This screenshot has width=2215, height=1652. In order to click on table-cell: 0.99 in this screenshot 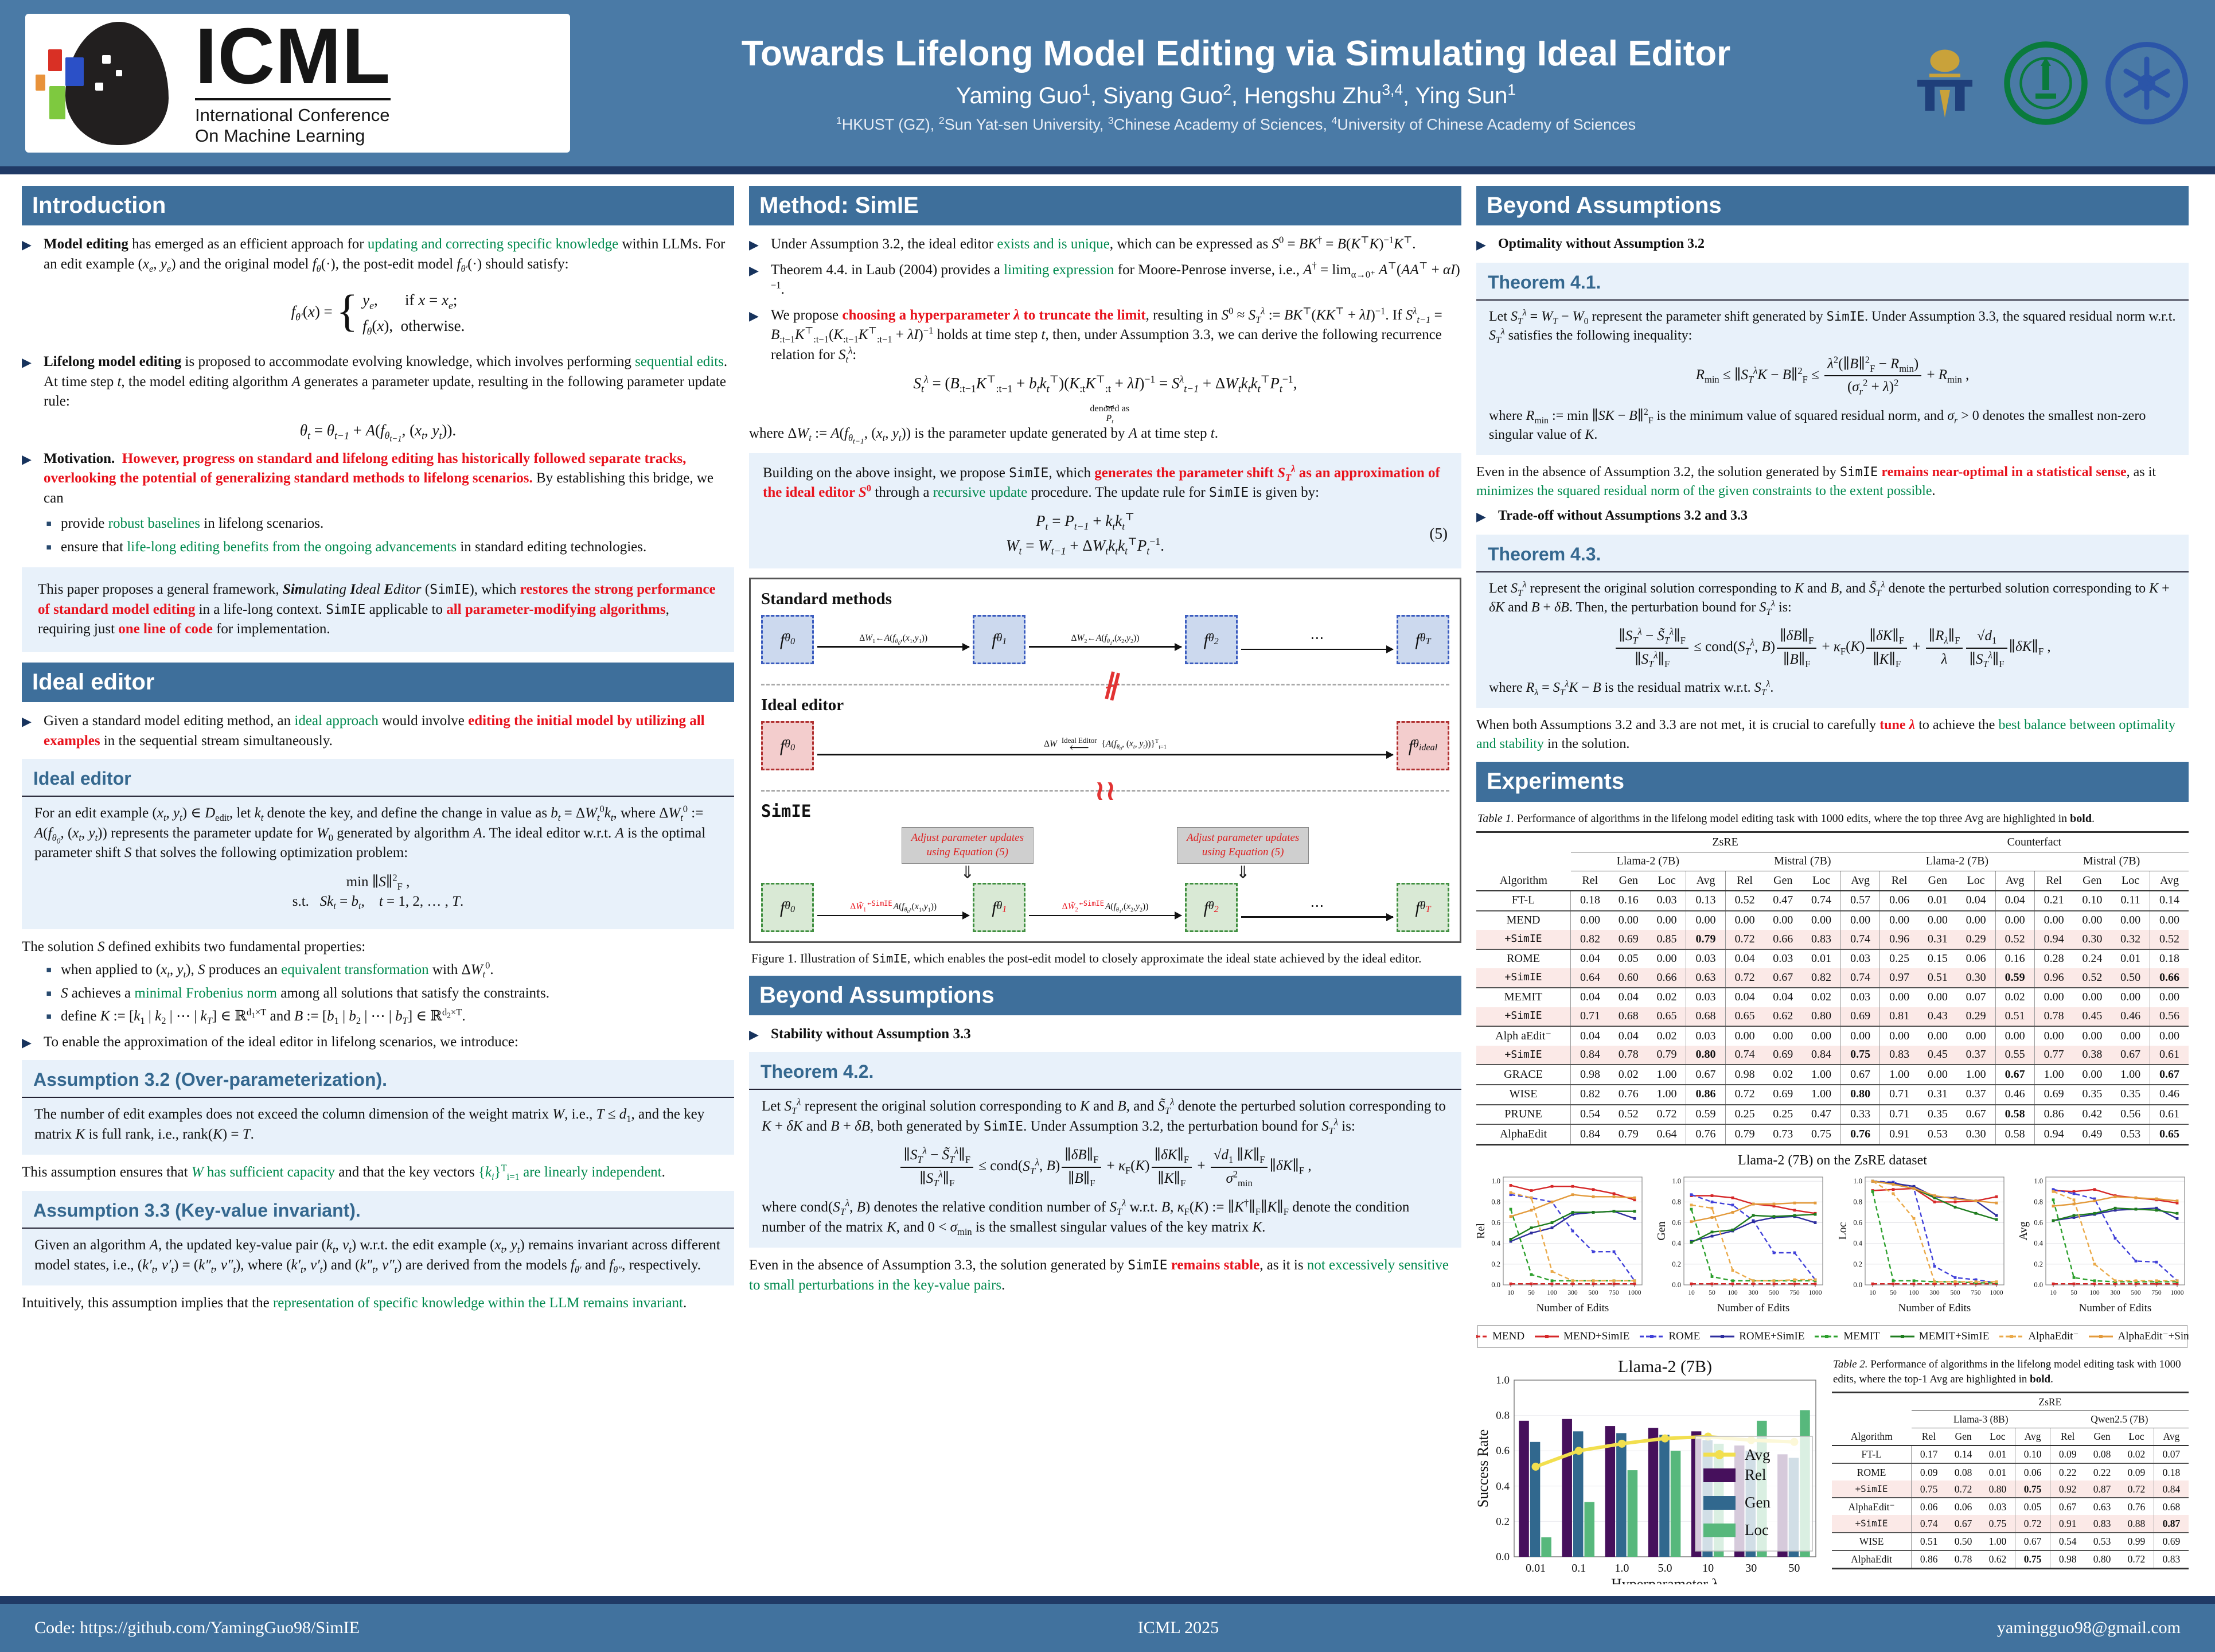, I will do `click(2136, 1541)`.